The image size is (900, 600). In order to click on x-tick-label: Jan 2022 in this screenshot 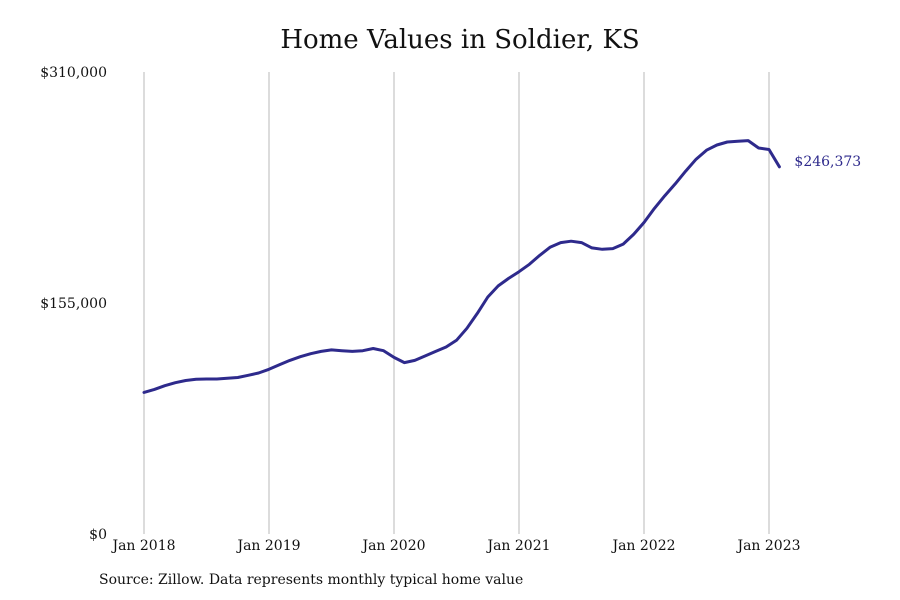, I will do `click(642, 546)`.